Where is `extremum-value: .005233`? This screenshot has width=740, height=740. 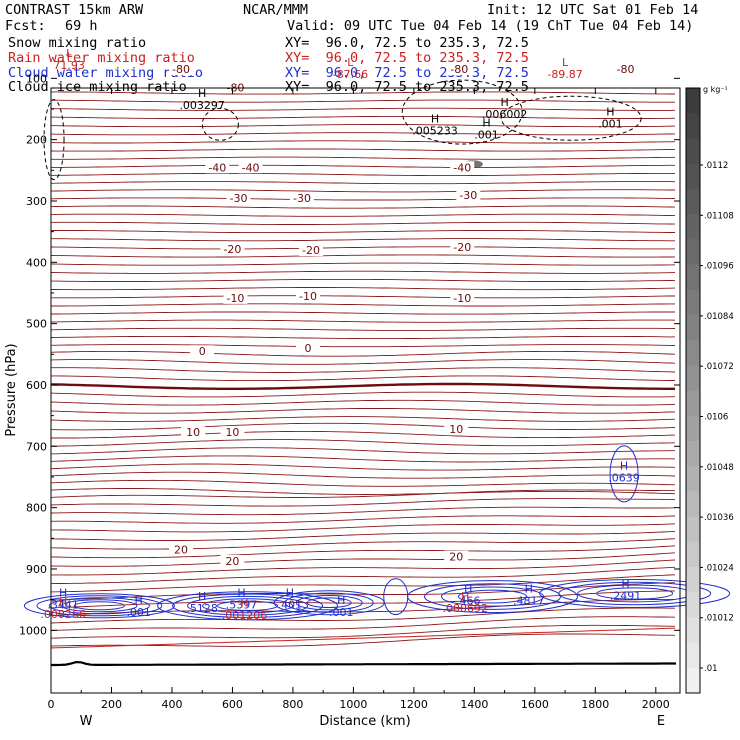
extremum-value: .005233 is located at coordinates (435, 131).